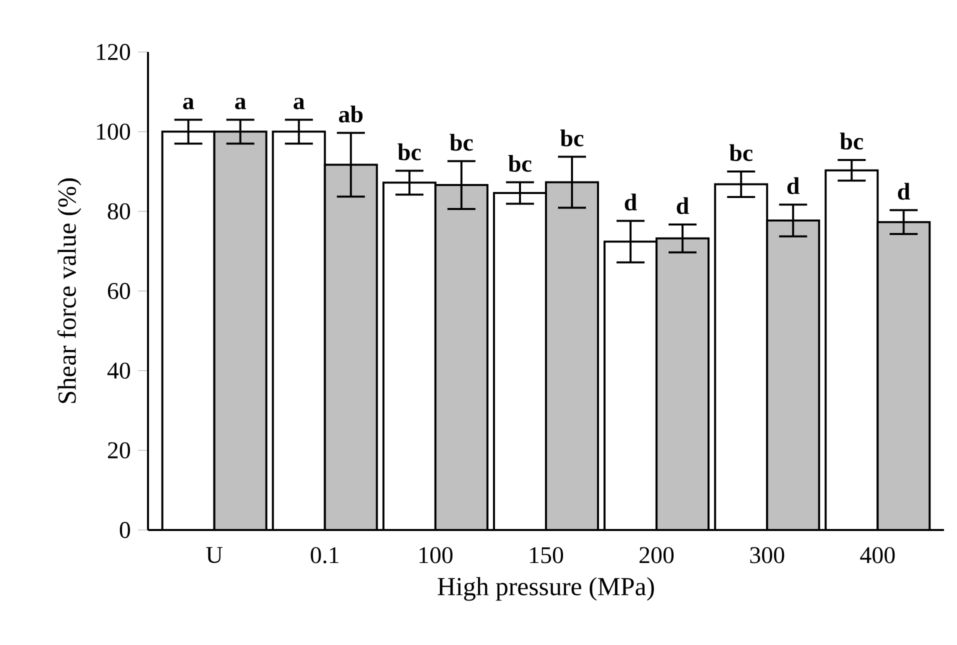 The width and height of the screenshot is (957, 645). What do you see at coordinates (324, 555) in the screenshot?
I see `x-tick-label: 0.1` at bounding box center [324, 555].